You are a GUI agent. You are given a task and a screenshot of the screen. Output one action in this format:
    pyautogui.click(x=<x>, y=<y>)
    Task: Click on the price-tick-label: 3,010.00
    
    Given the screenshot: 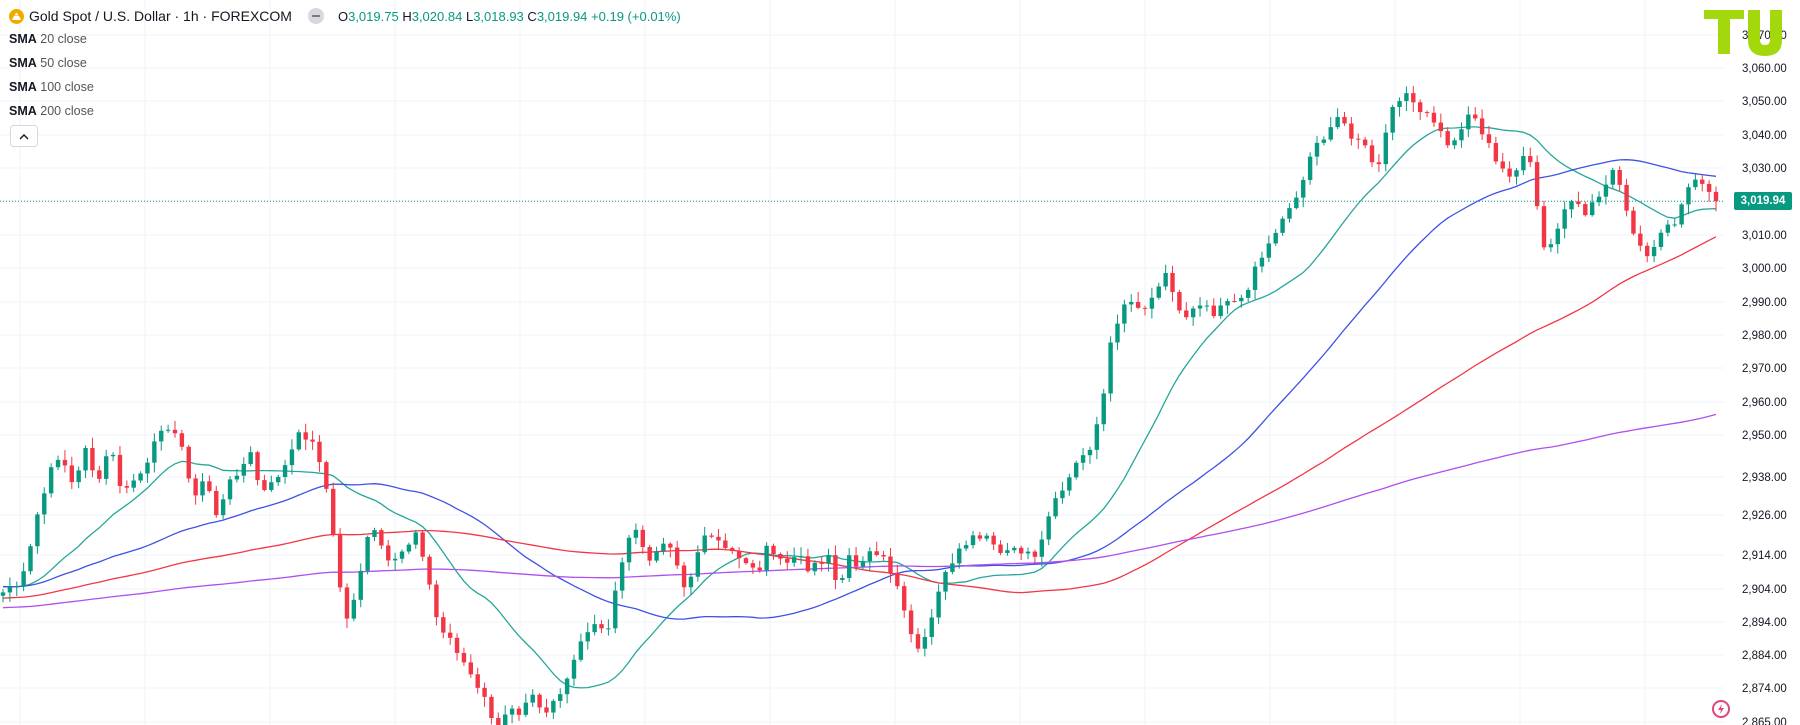 What is the action you would take?
    pyautogui.click(x=1764, y=236)
    